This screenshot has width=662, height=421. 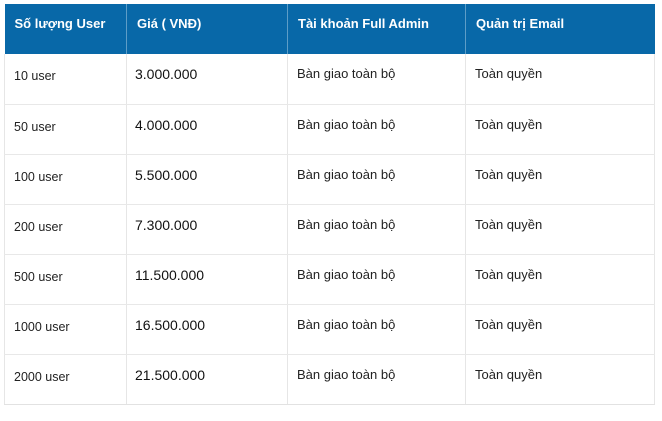 What do you see at coordinates (65, 229) in the screenshot?
I see `cell-user-count: 200 user` at bounding box center [65, 229].